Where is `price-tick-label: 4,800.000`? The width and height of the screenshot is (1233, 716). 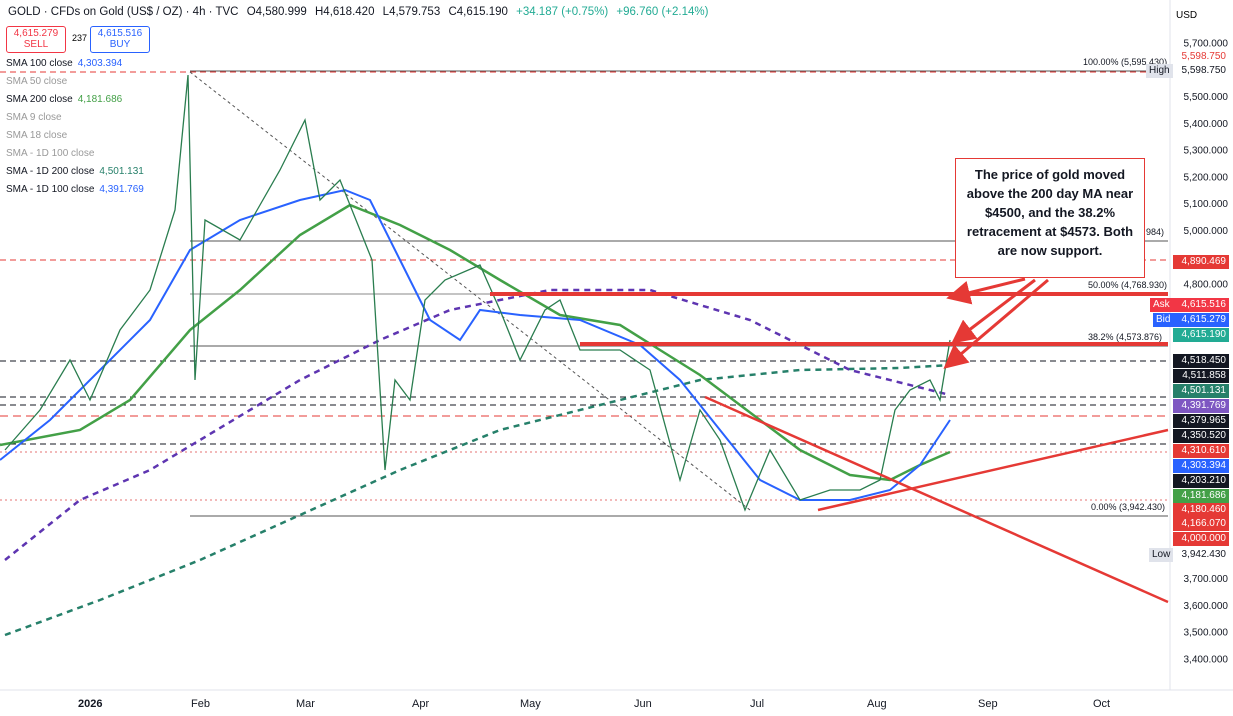 price-tick-label: 4,800.000 is located at coordinates (1206, 285).